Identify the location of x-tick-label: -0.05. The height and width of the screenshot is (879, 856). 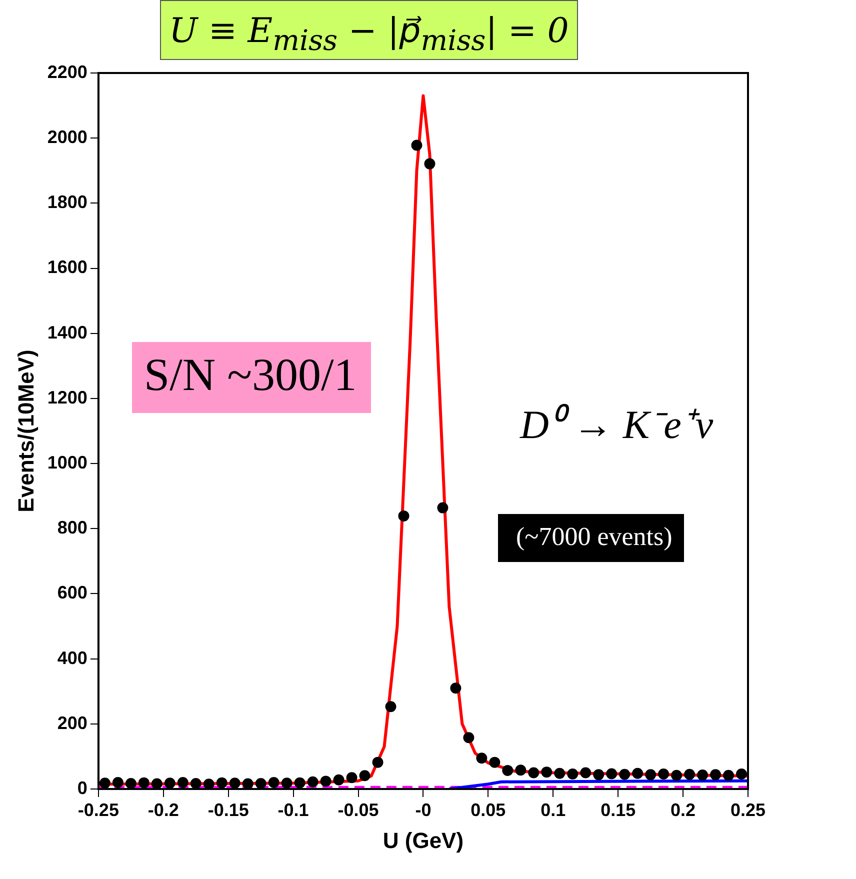
(358, 810).